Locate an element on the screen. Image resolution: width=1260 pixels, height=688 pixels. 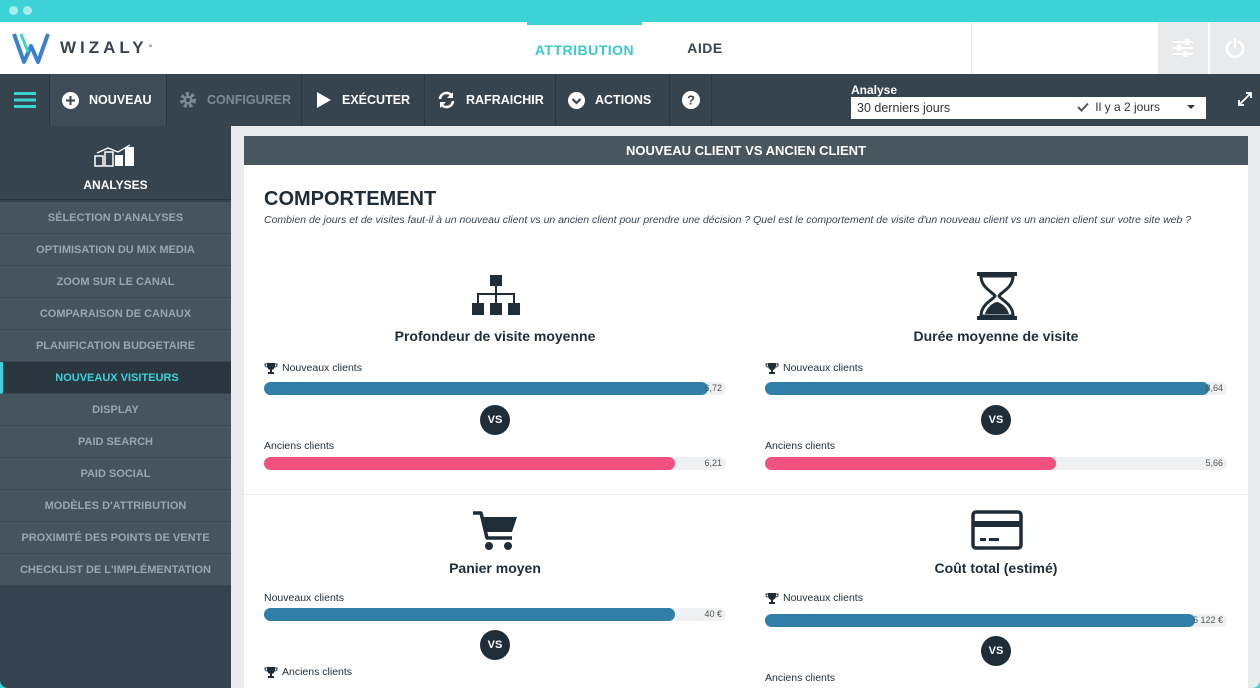
analyse-label: Analyse is located at coordinates (874, 90).